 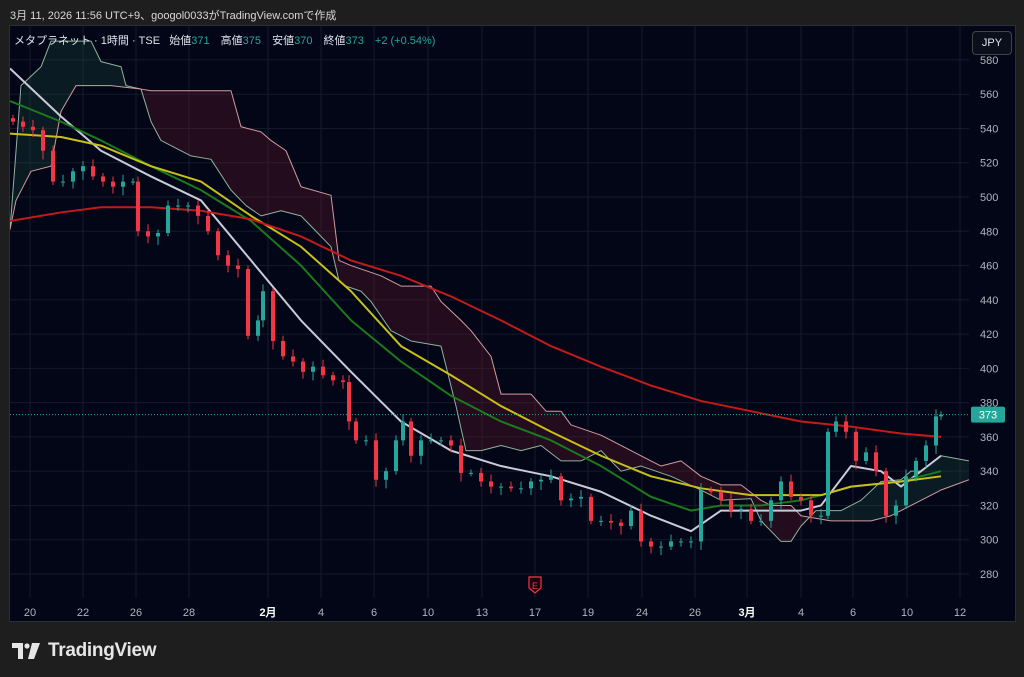 I want to click on y-tick-label: 520, so click(x=989, y=164).